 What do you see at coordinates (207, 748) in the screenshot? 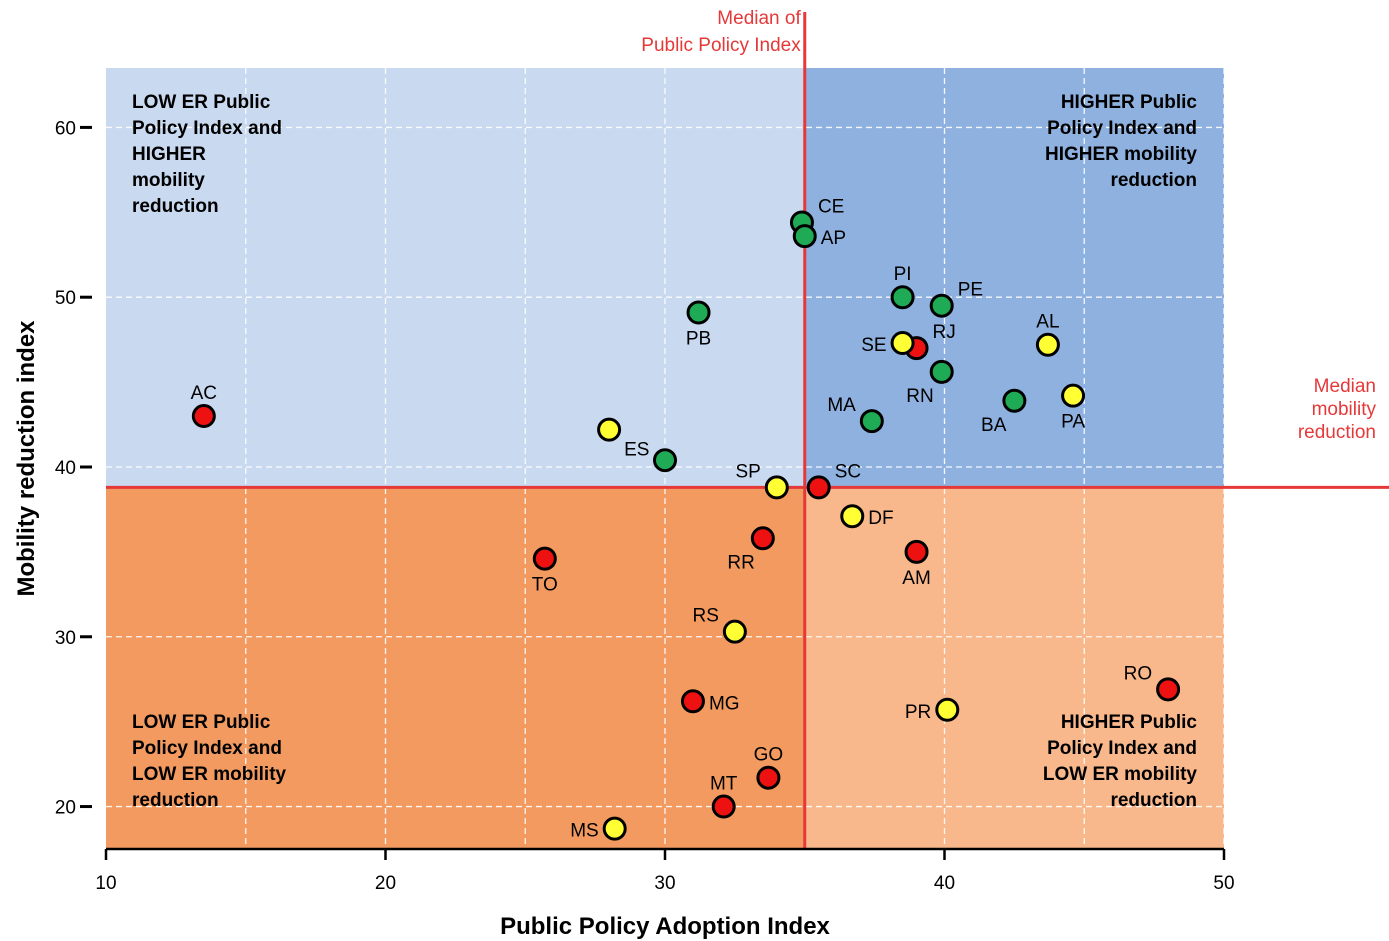
I see `quadrant-label-bottom-left: Policy Index and` at bounding box center [207, 748].